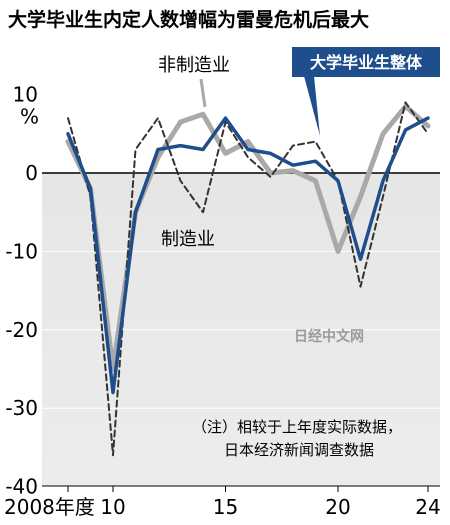 Image resolution: width=450 pixels, height=525 pixels. What do you see at coordinates (366, 91) in the screenshot?
I see `callout-university-graduates: 大学毕业生整体` at bounding box center [366, 91].